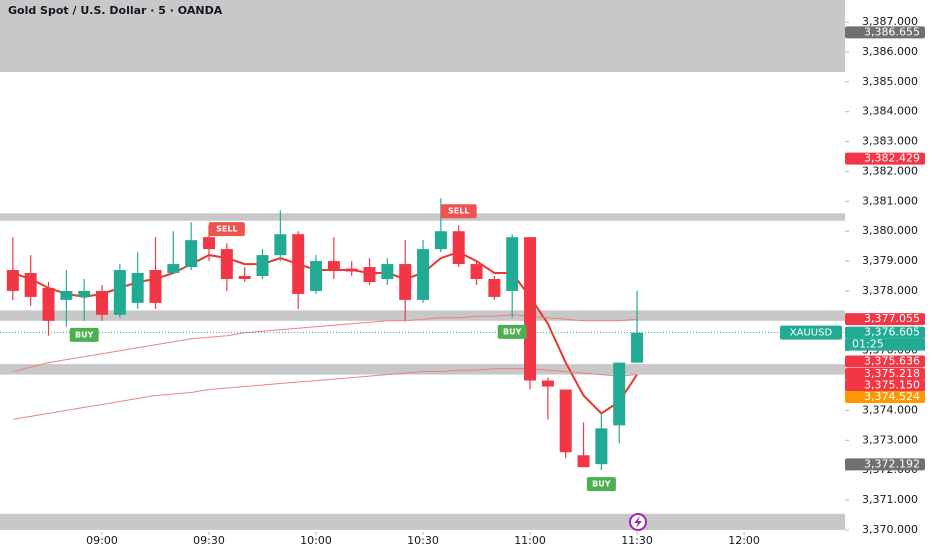  I want to click on symbol-box, so click(811, 332).